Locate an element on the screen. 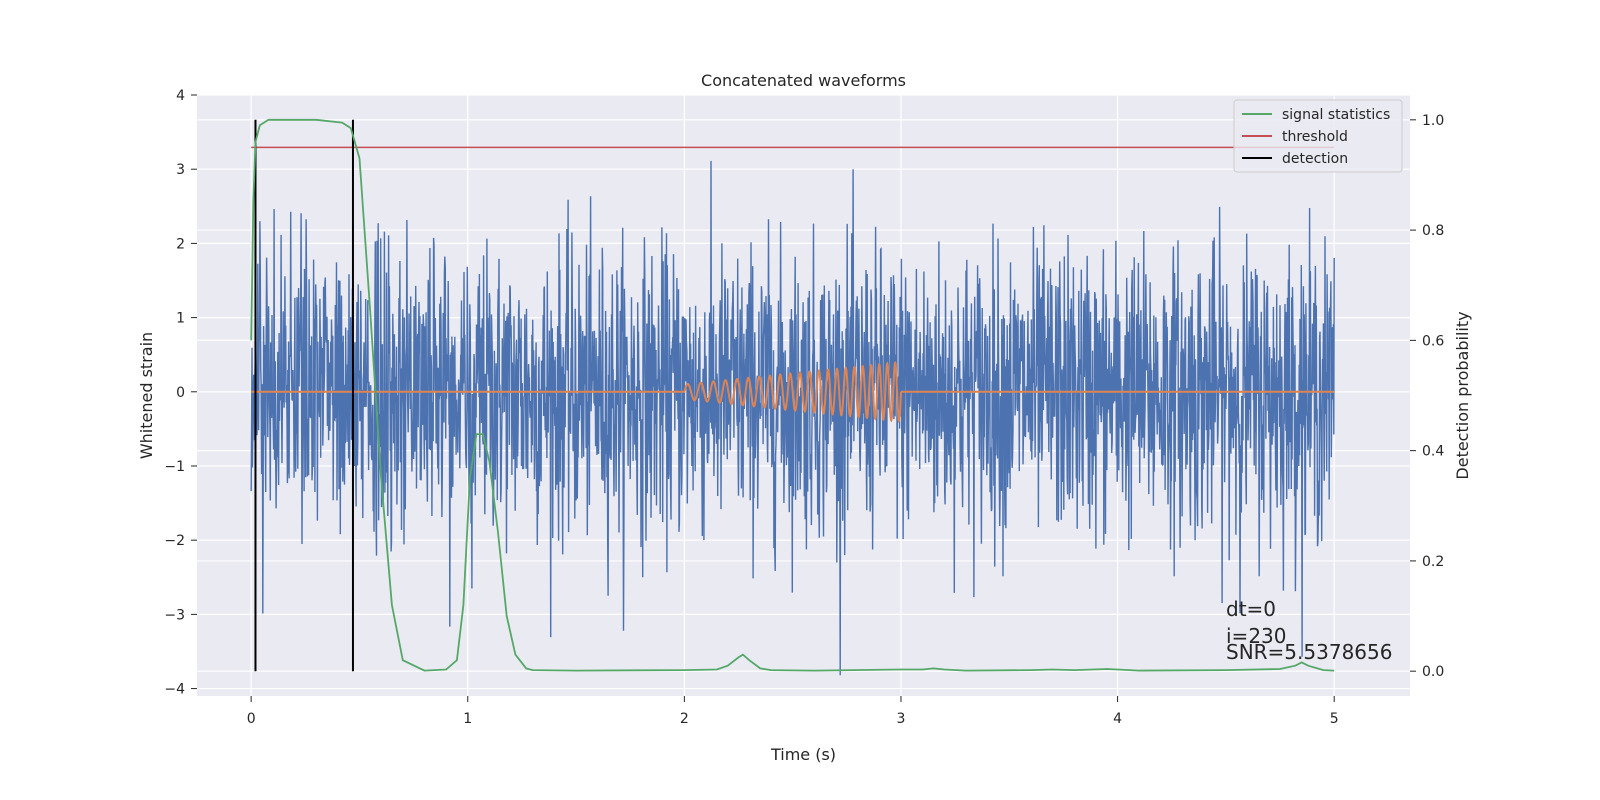  y-axis-label: Whitened strain is located at coordinates (146, 395).